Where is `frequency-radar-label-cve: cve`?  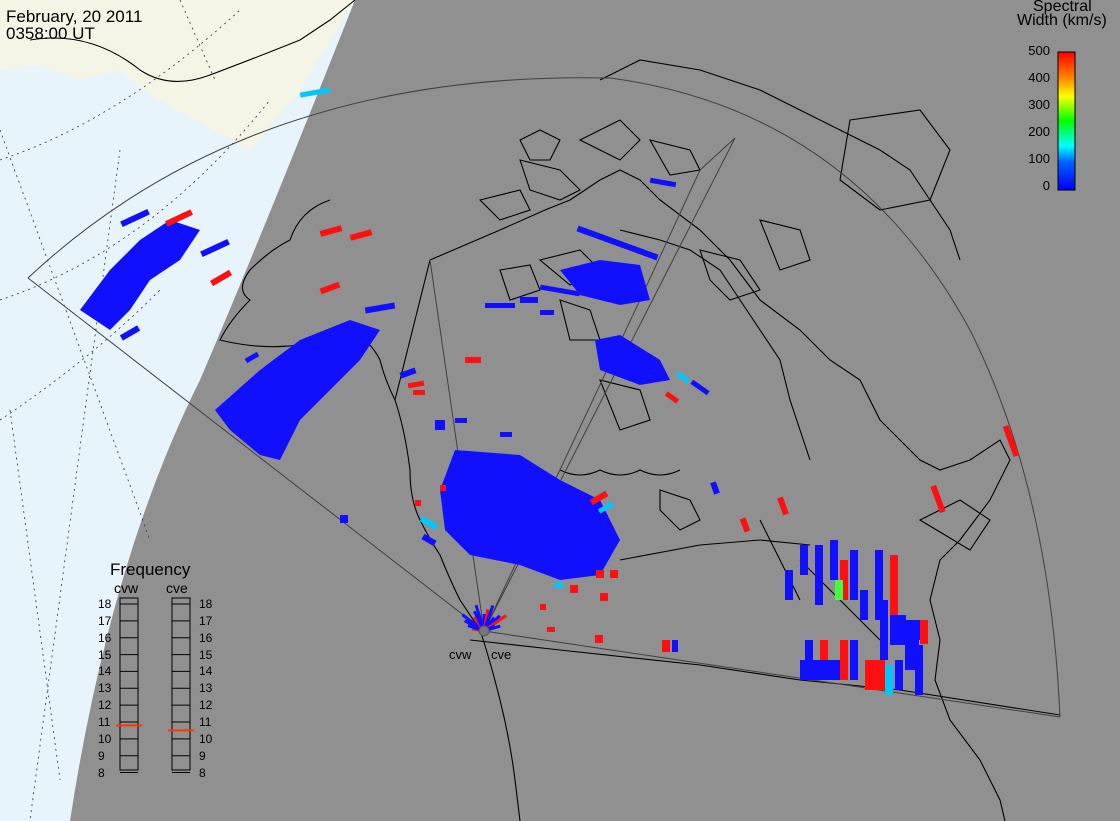
frequency-radar-label-cve: cve is located at coordinates (177, 588).